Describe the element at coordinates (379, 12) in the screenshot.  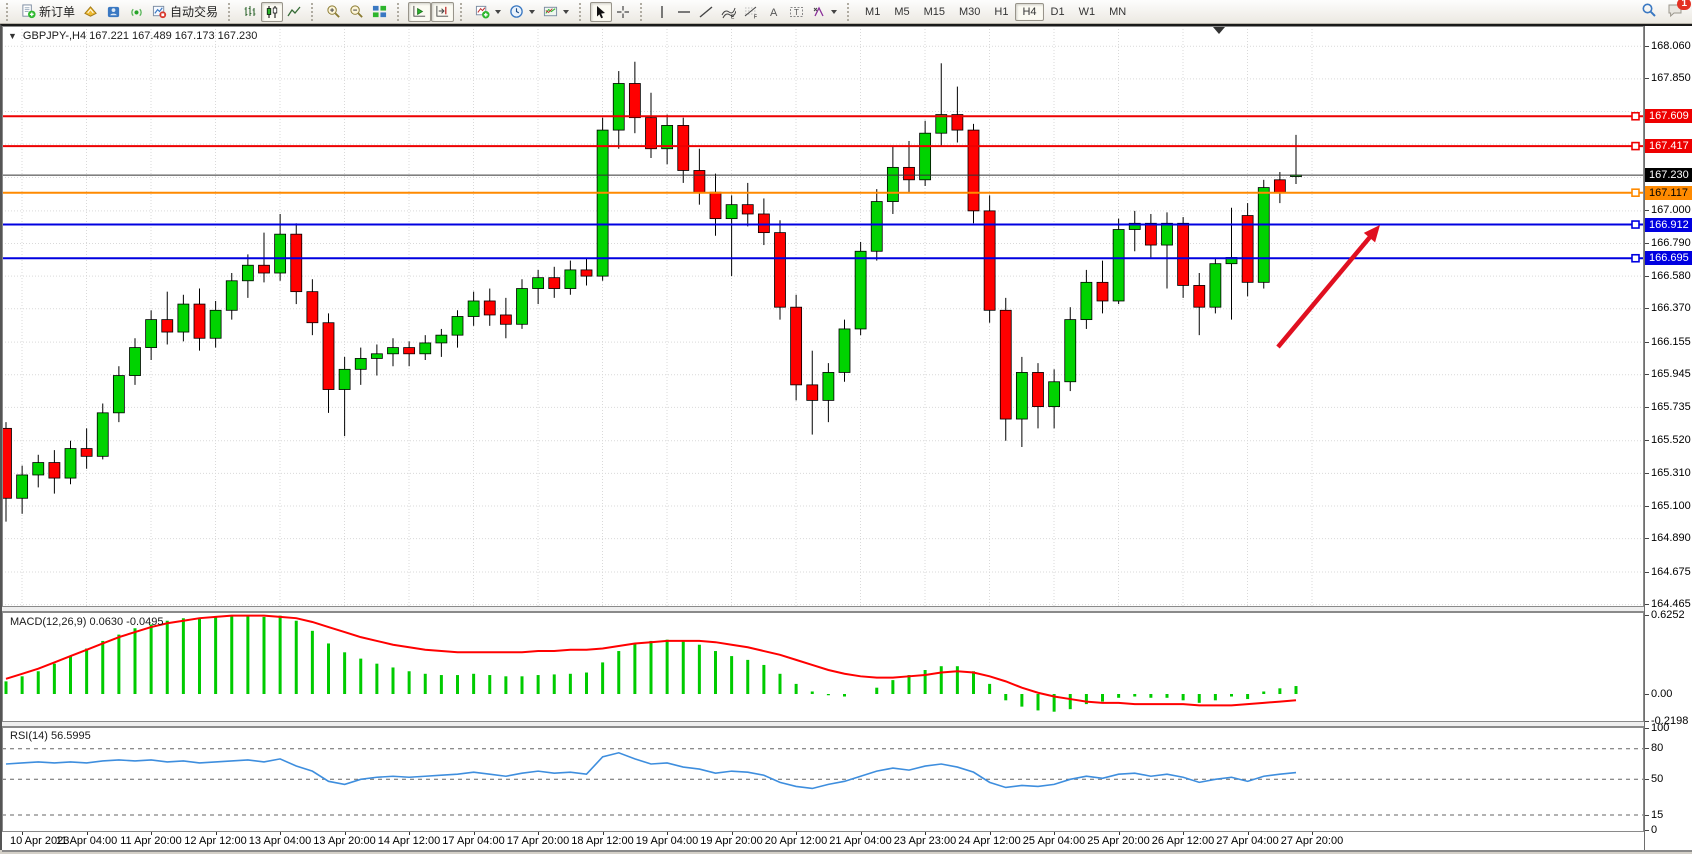
I see `tile-windows-button` at that location.